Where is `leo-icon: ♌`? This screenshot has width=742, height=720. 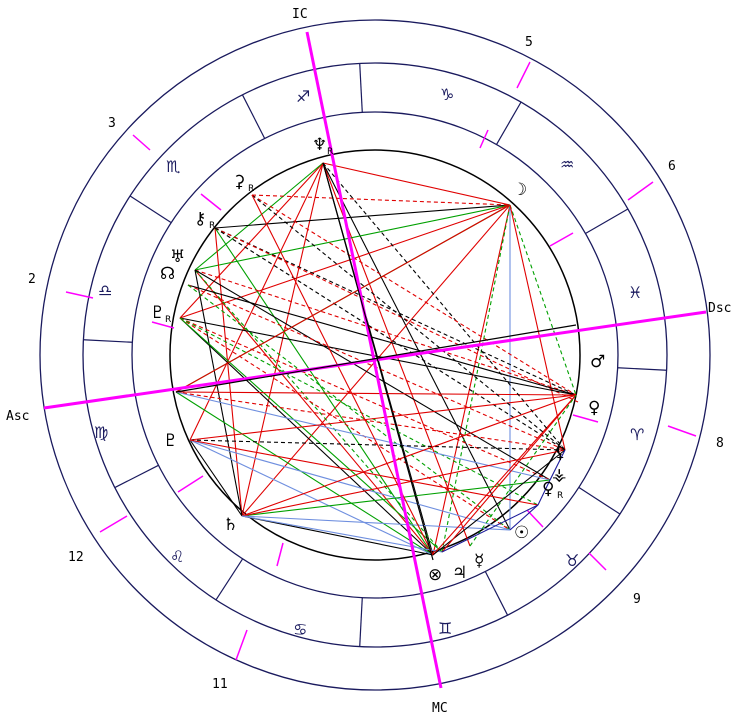 leo-icon: ♌ is located at coordinates (177, 556).